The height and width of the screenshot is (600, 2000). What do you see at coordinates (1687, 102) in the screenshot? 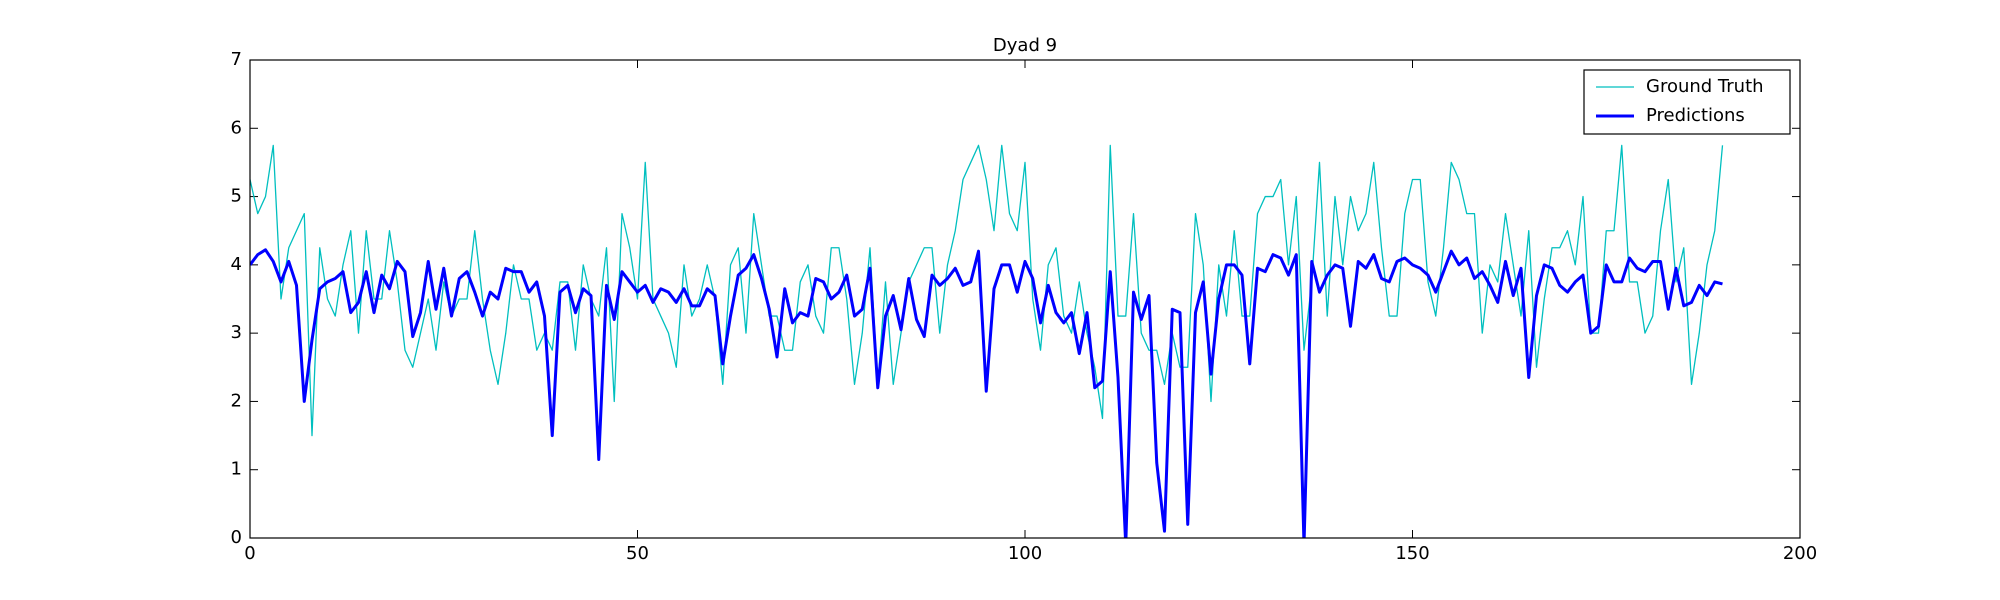
I see `legend-box` at bounding box center [1687, 102].